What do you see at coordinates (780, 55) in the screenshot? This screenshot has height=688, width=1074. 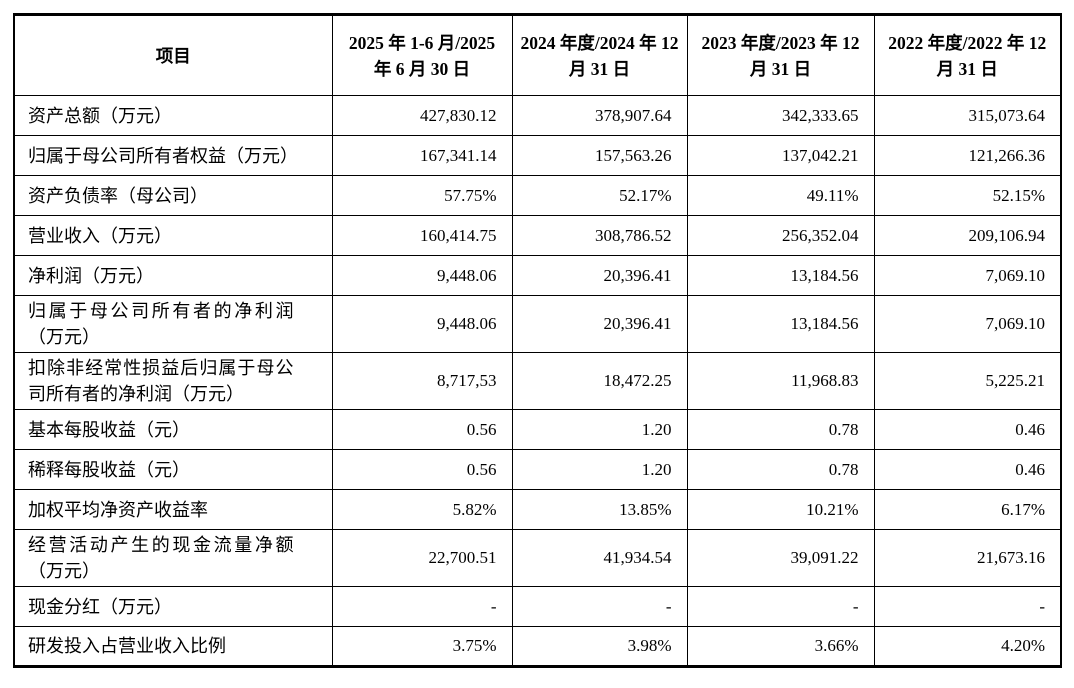 I see `period-column-header: 2023 年度/2023 年 12 月 31 日` at bounding box center [780, 55].